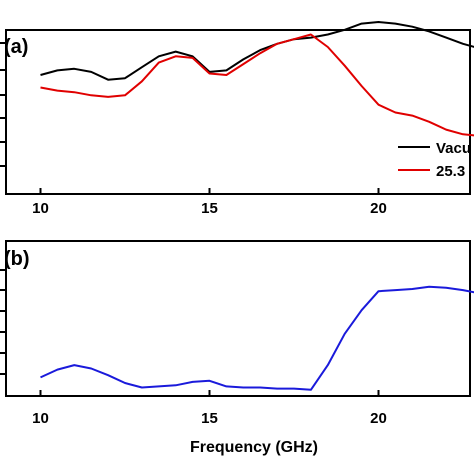  What do you see at coordinates (16, 47) in the screenshot?
I see `panel-a-label: (a)` at bounding box center [16, 47].